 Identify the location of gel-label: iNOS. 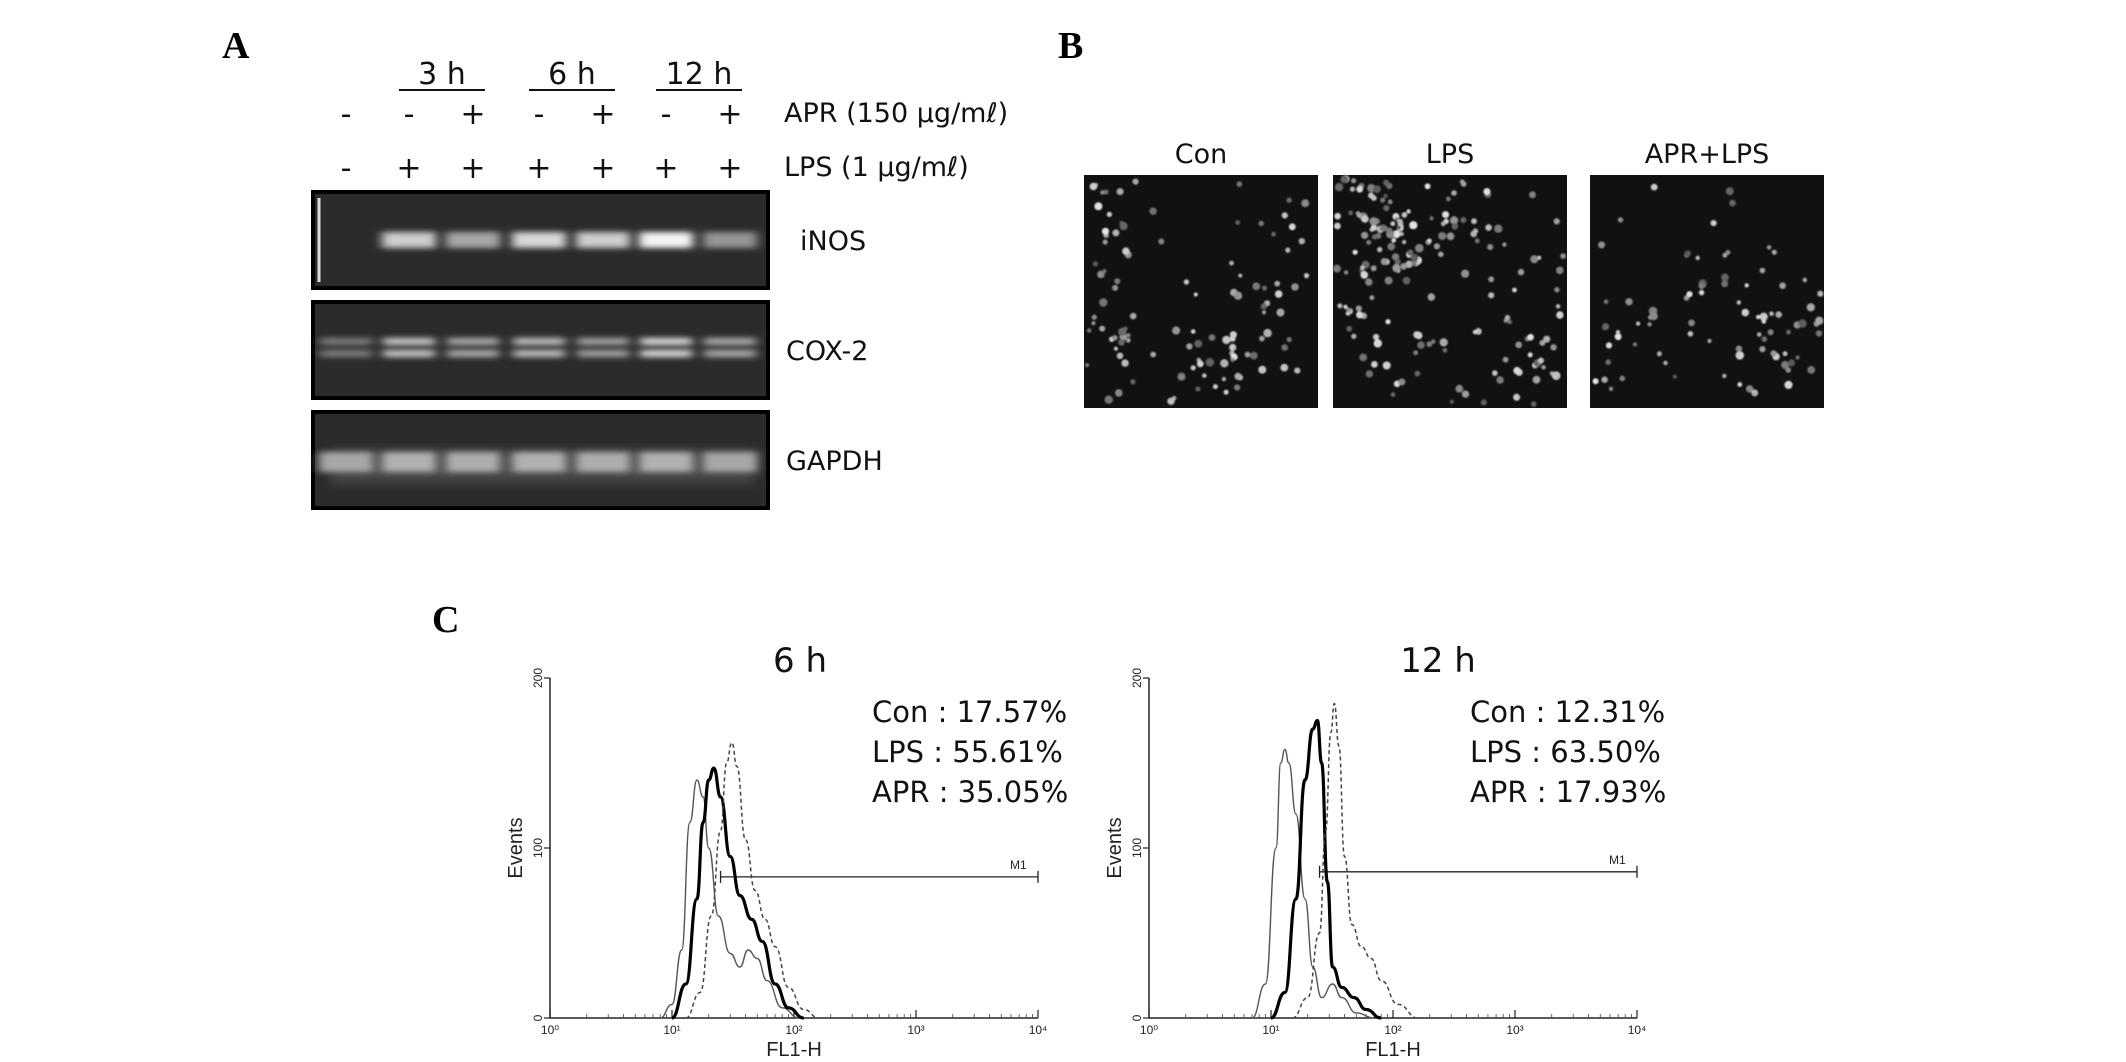
(833, 241).